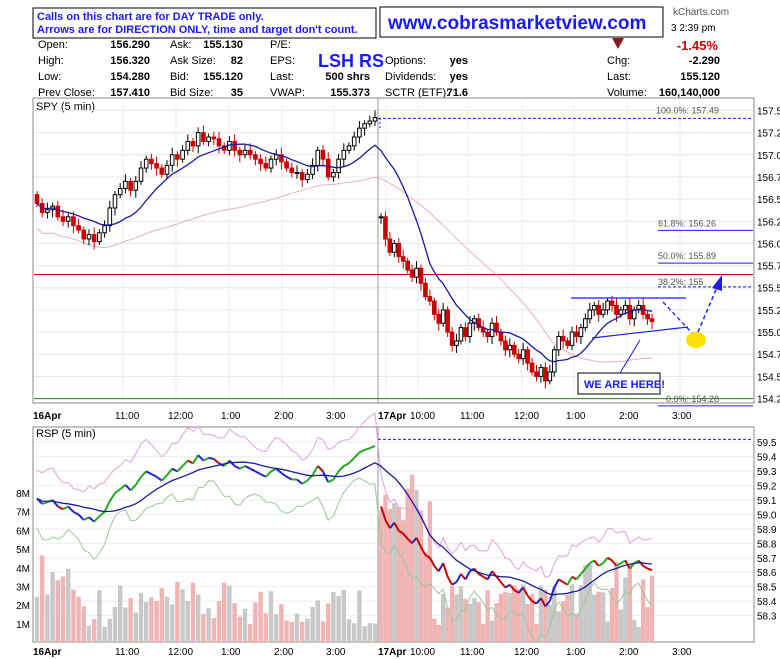  Describe the element at coordinates (180, 45) in the screenshot. I see `quote-field-label: Ask:` at that location.